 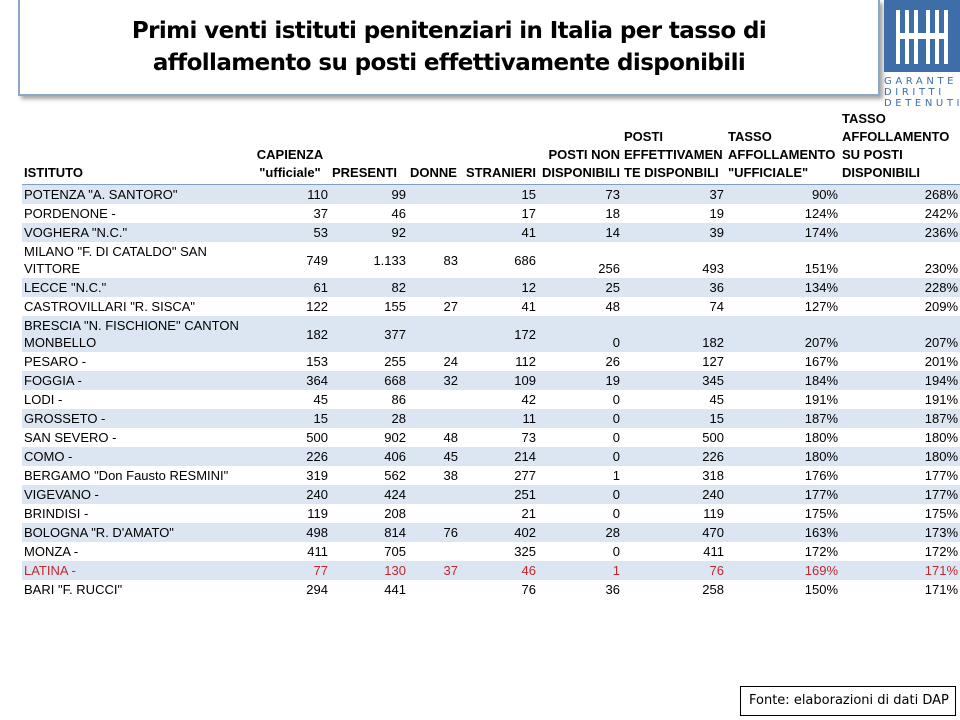 I want to click on cell-capienza: 498, so click(x=317, y=532).